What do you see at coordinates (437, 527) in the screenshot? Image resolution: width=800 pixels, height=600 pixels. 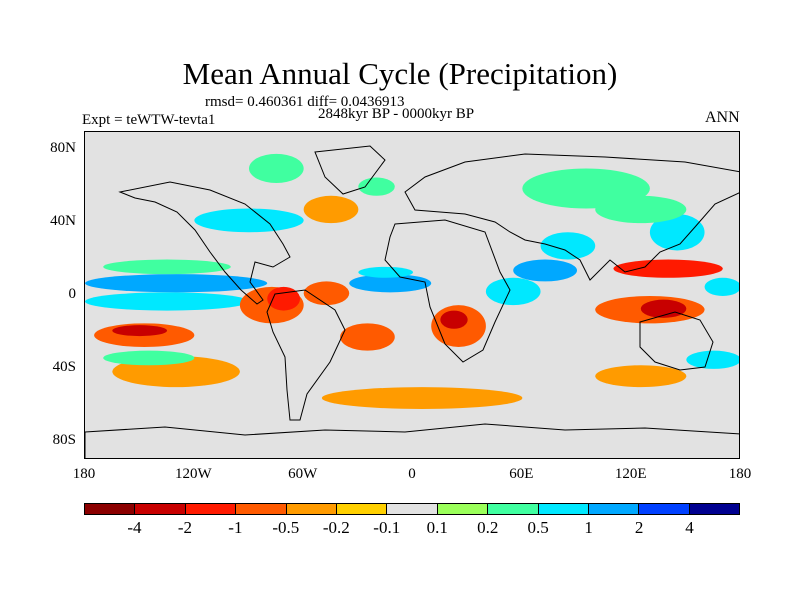 I see `colorbar-label: 0.1` at bounding box center [437, 527].